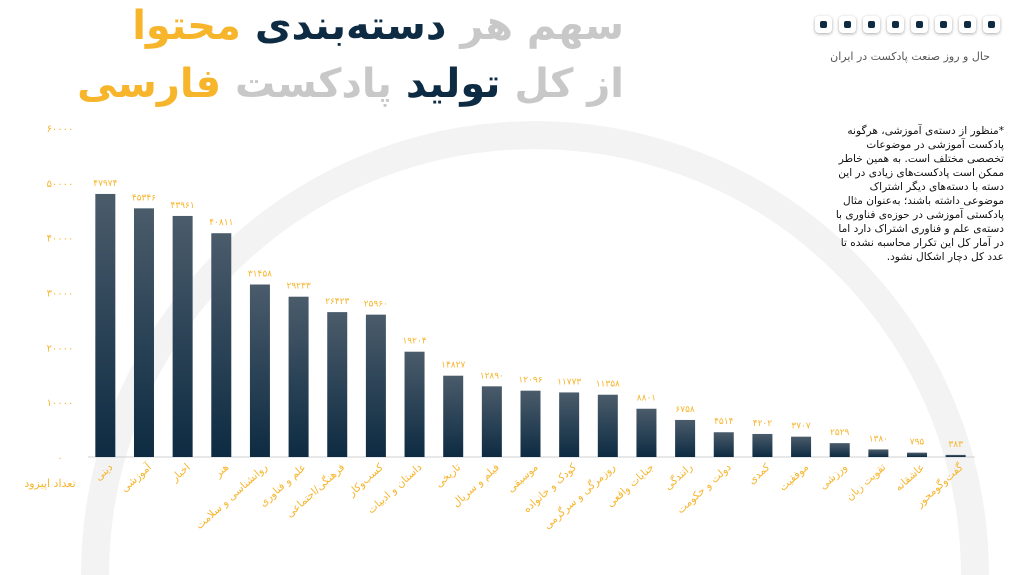 The width and height of the screenshot is (1024, 575). I want to click on value-label: ۴۵۱۴, so click(724, 422).